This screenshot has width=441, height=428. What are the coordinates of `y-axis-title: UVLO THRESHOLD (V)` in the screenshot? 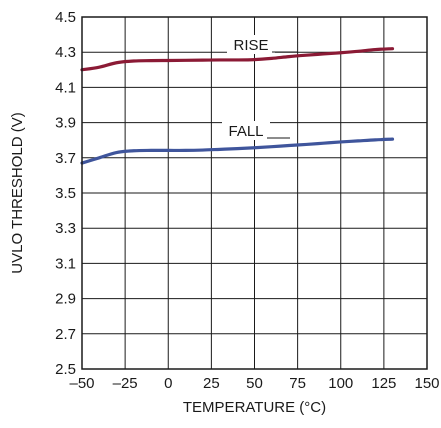 It's located at (17, 192).